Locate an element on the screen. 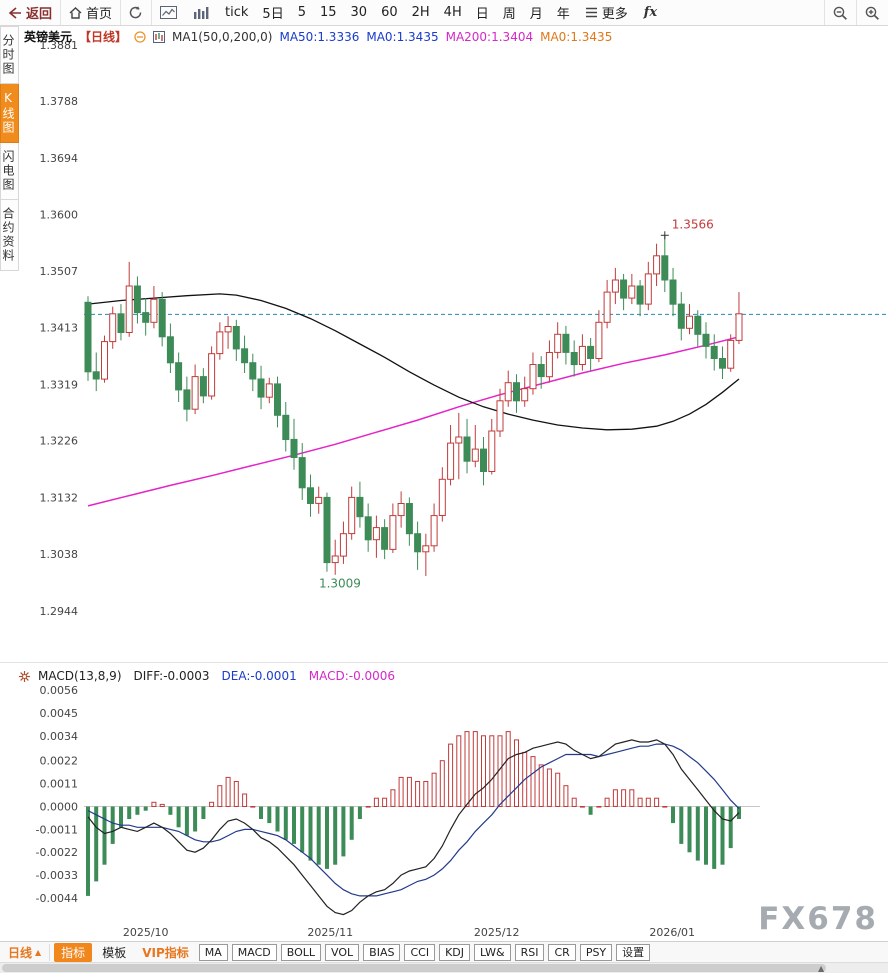  symbol-name: 英镑美元 is located at coordinates (48, 37).